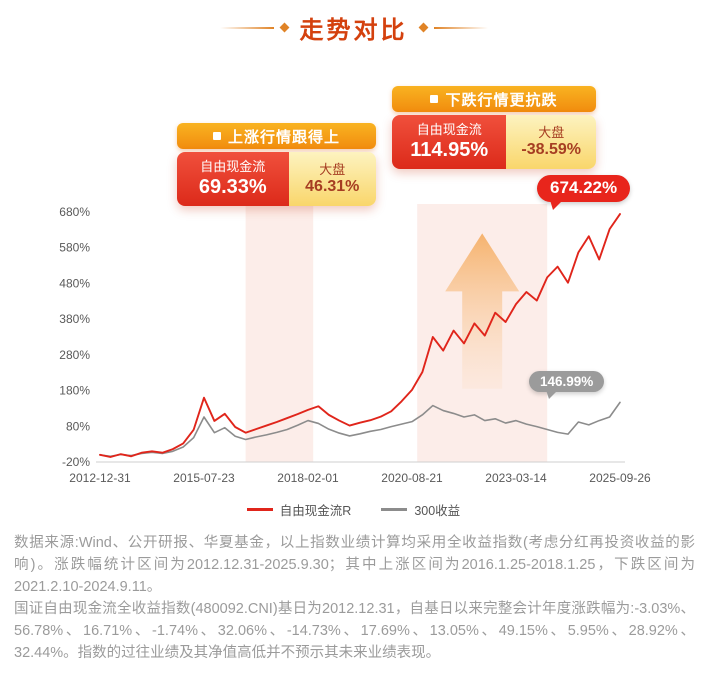 This screenshot has height=697, width=707. I want to click on y-tick-label: 80%, so click(78, 426).